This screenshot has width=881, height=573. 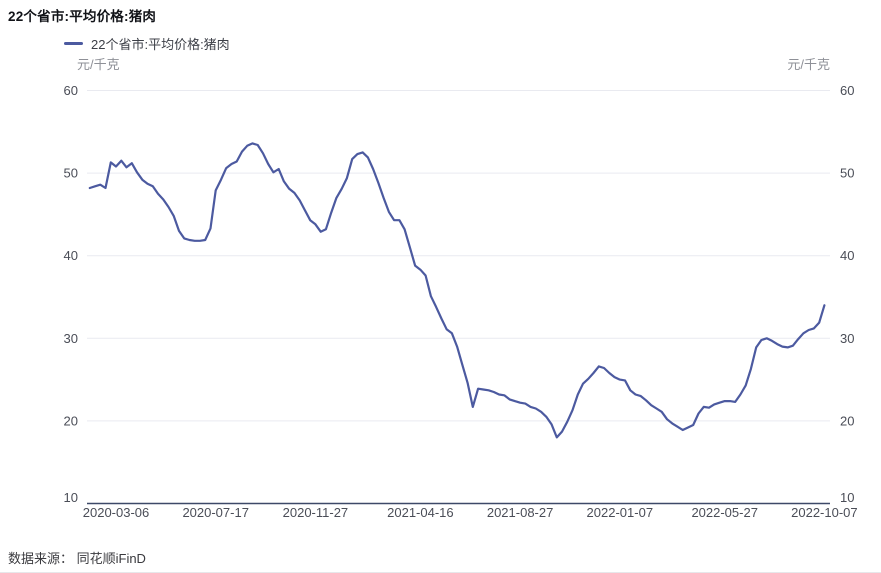 What do you see at coordinates (82, 16) in the screenshot?
I see `page-title: 22个省市:平均价格:猪肉` at bounding box center [82, 16].